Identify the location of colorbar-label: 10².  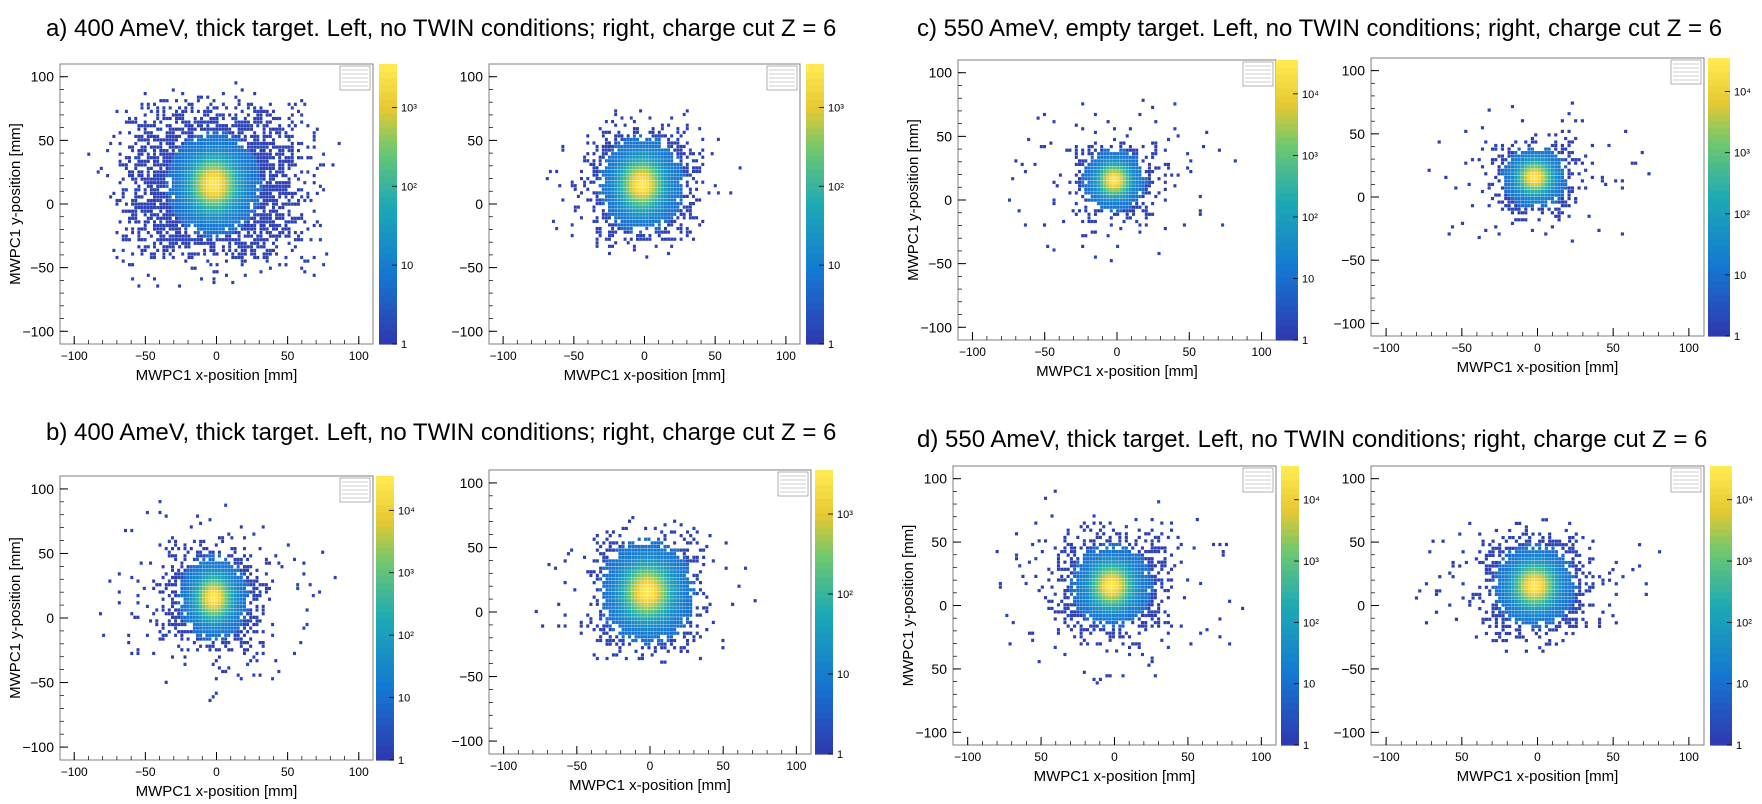
(406, 636).